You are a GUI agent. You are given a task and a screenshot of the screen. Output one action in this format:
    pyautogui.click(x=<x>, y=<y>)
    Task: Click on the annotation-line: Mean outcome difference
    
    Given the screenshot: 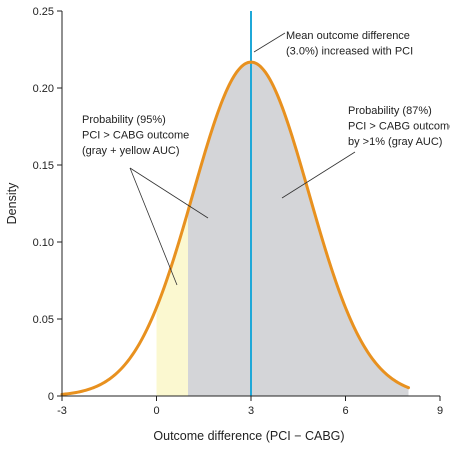 What is the action you would take?
    pyautogui.click(x=348, y=36)
    